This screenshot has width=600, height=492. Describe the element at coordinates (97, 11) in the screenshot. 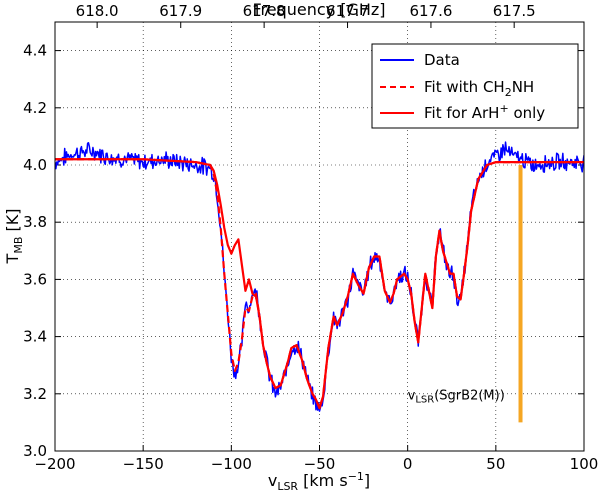

I see `top-tick-label: 618.0` at that location.